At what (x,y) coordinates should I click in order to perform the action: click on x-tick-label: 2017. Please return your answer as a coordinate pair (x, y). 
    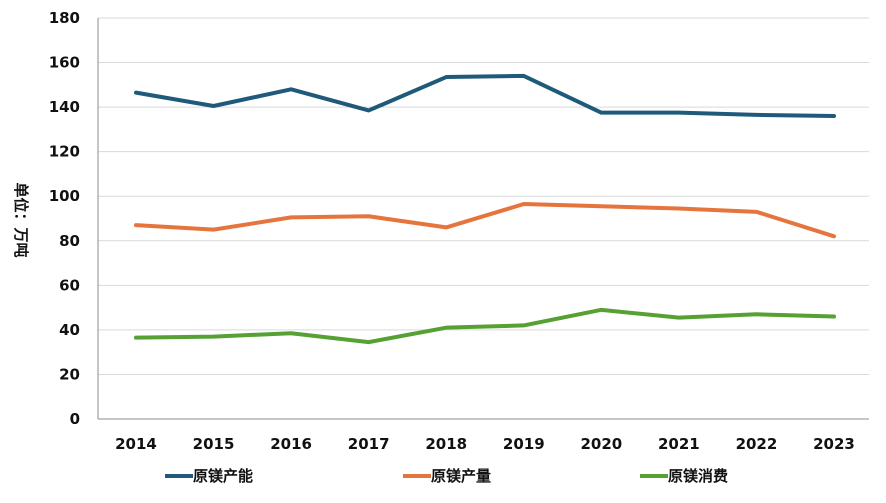
    Looking at the image, I should click on (369, 444).